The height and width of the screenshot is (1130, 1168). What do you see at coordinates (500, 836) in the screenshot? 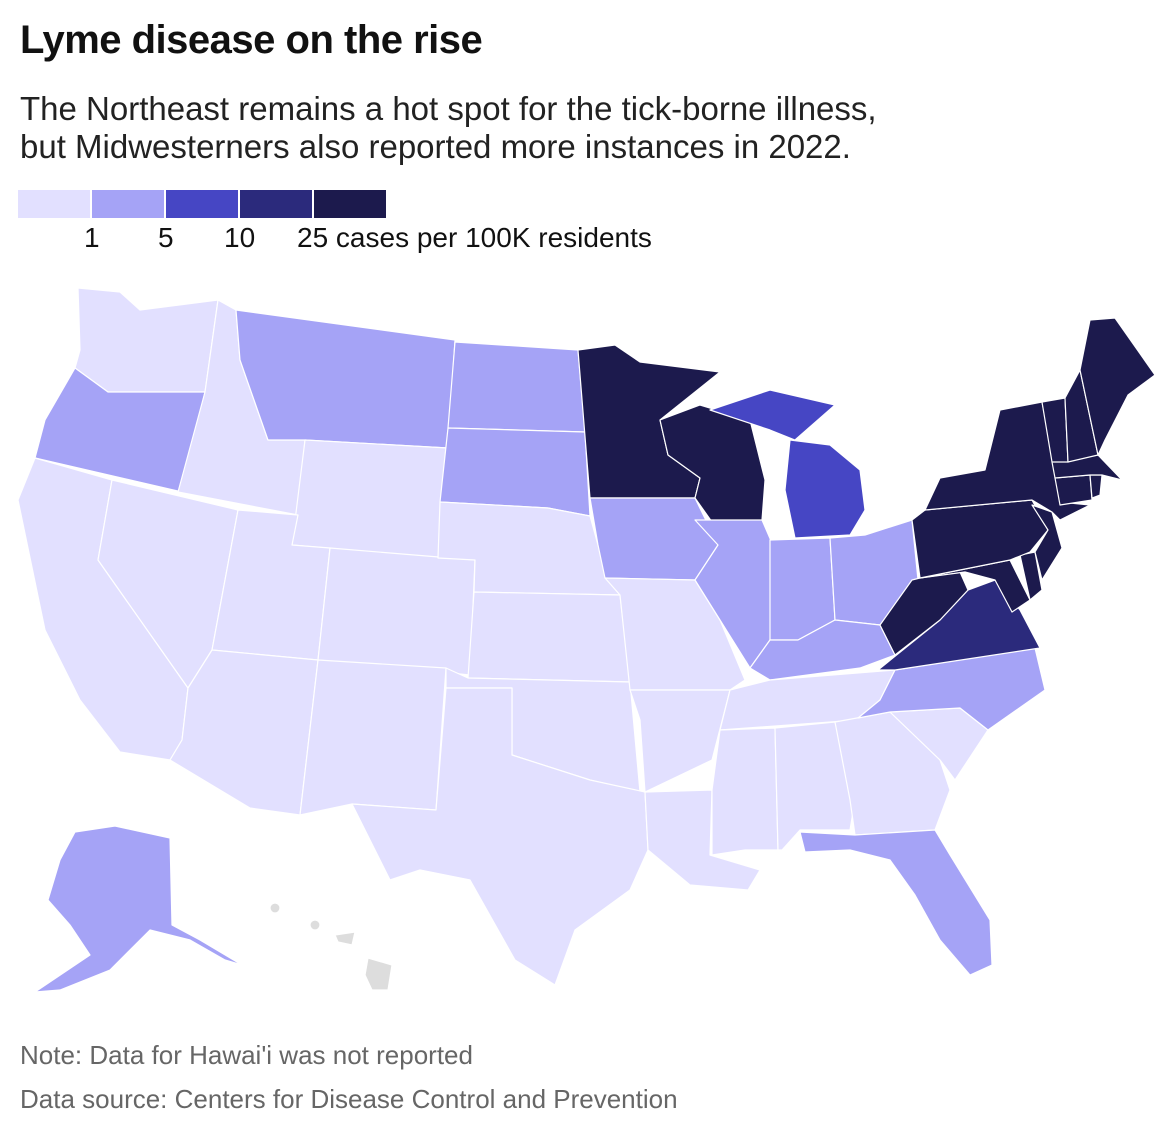
I see `state-texas` at bounding box center [500, 836].